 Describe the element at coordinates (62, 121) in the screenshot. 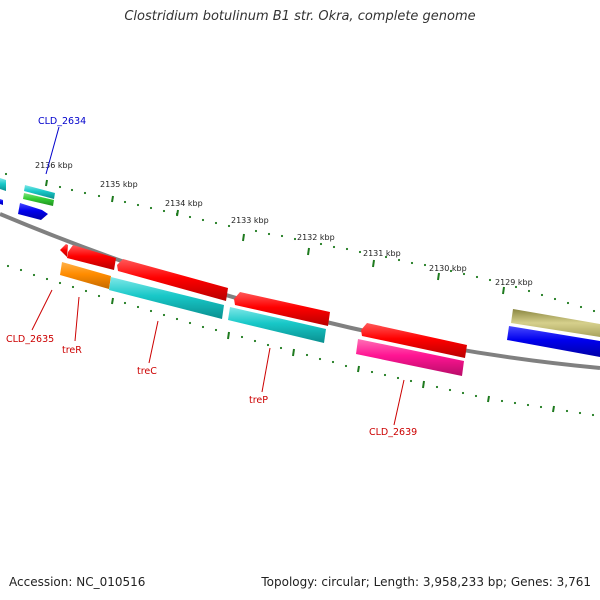

I see `gene-label-cld-2634: CLD_2634` at that location.